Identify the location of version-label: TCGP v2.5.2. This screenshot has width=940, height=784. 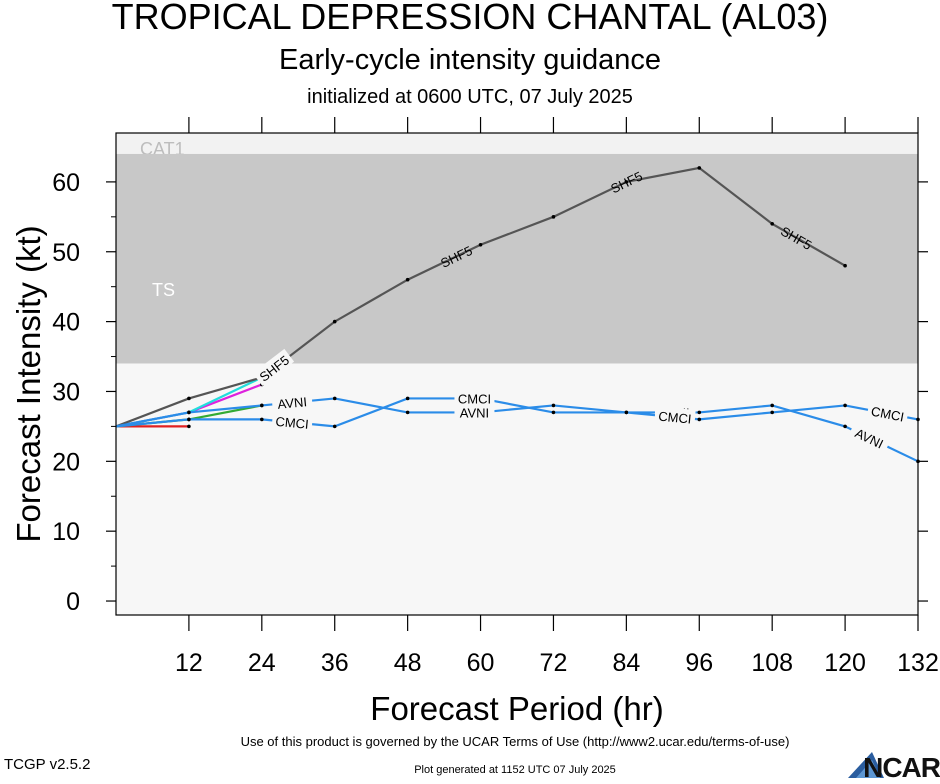
(47, 764).